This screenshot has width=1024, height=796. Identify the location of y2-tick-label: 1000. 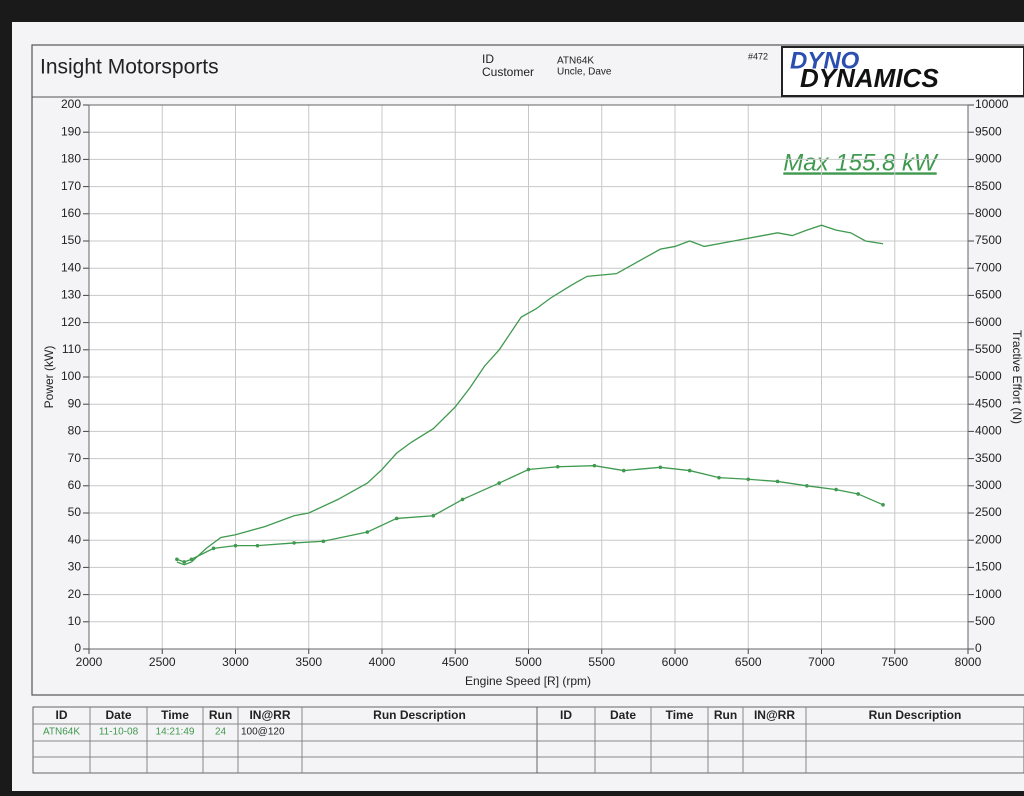
(988, 594).